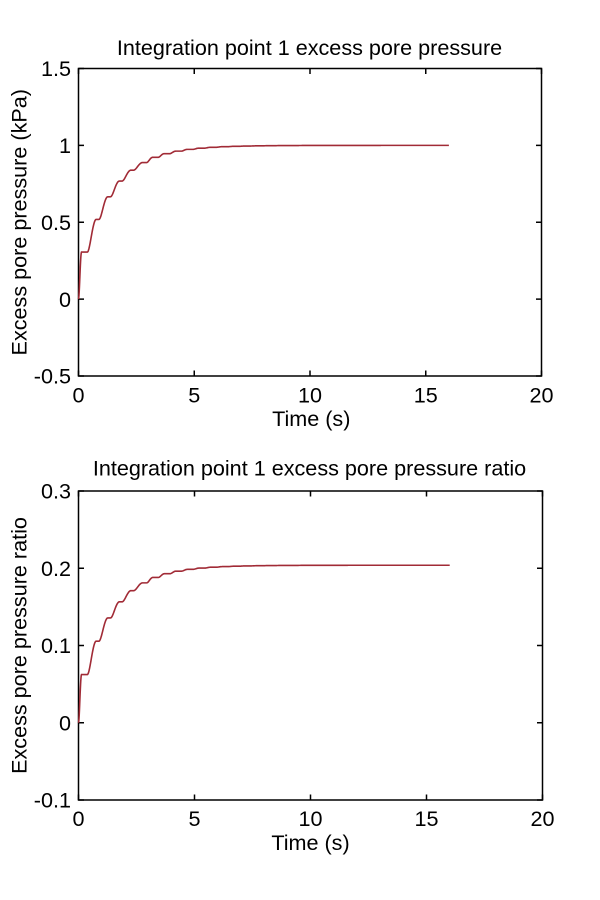  Describe the element at coordinates (19, 645) in the screenshot. I see `svg-text: Excess pore pressure ratio` at that location.